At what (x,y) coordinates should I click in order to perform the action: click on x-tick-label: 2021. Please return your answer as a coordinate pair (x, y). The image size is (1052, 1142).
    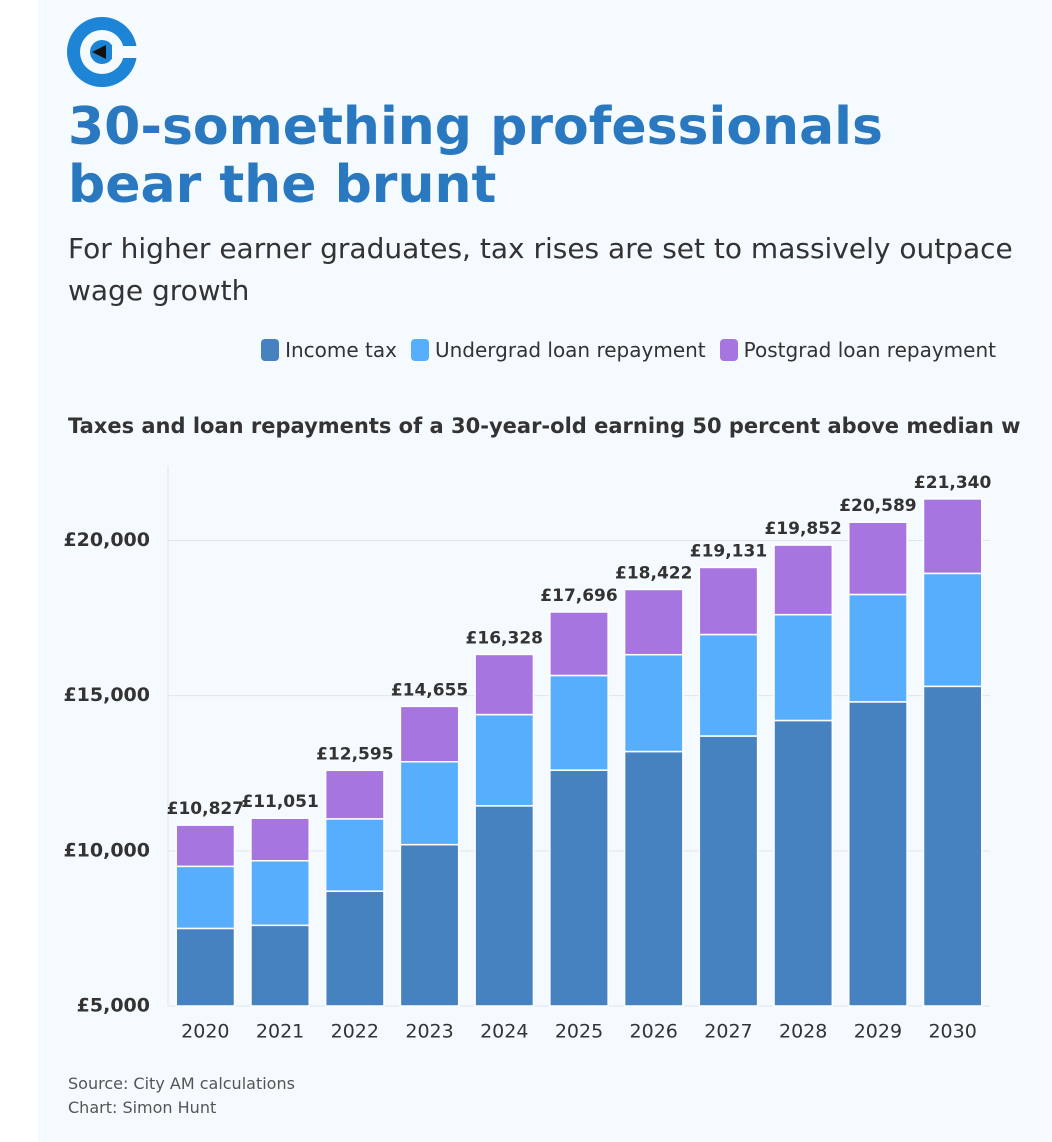
    Looking at the image, I should click on (280, 1032).